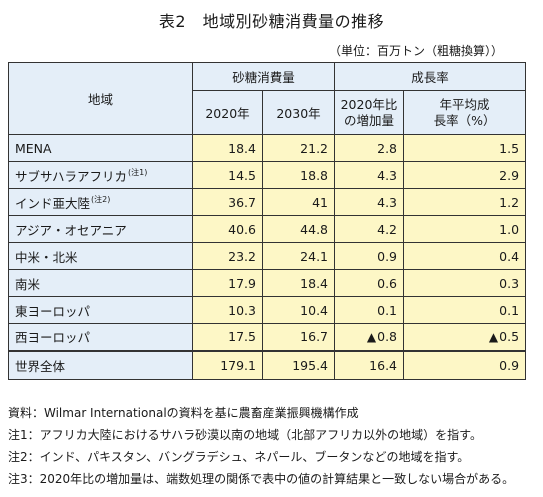 The height and width of the screenshot is (497, 543). What do you see at coordinates (53, 203) in the screenshot?
I see `region-name: インド亜大陸` at bounding box center [53, 203].